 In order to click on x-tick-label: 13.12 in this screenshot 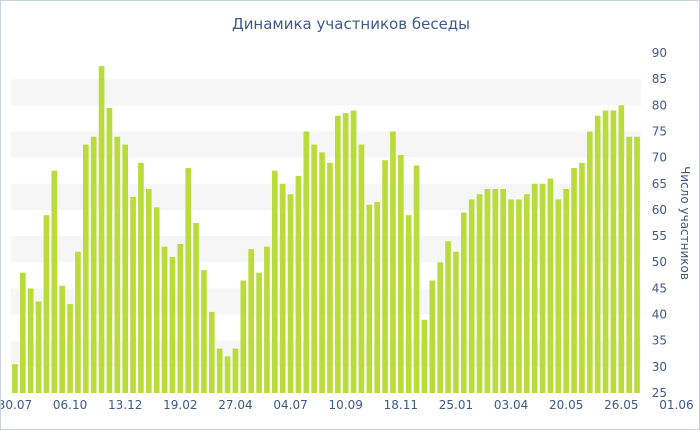, I will do `click(125, 405)`.